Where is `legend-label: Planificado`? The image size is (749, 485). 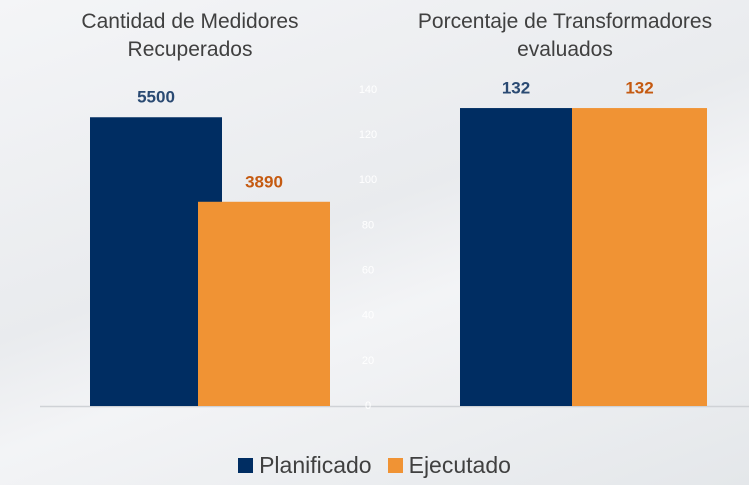
legend-label: Planificado is located at coordinates (315, 465).